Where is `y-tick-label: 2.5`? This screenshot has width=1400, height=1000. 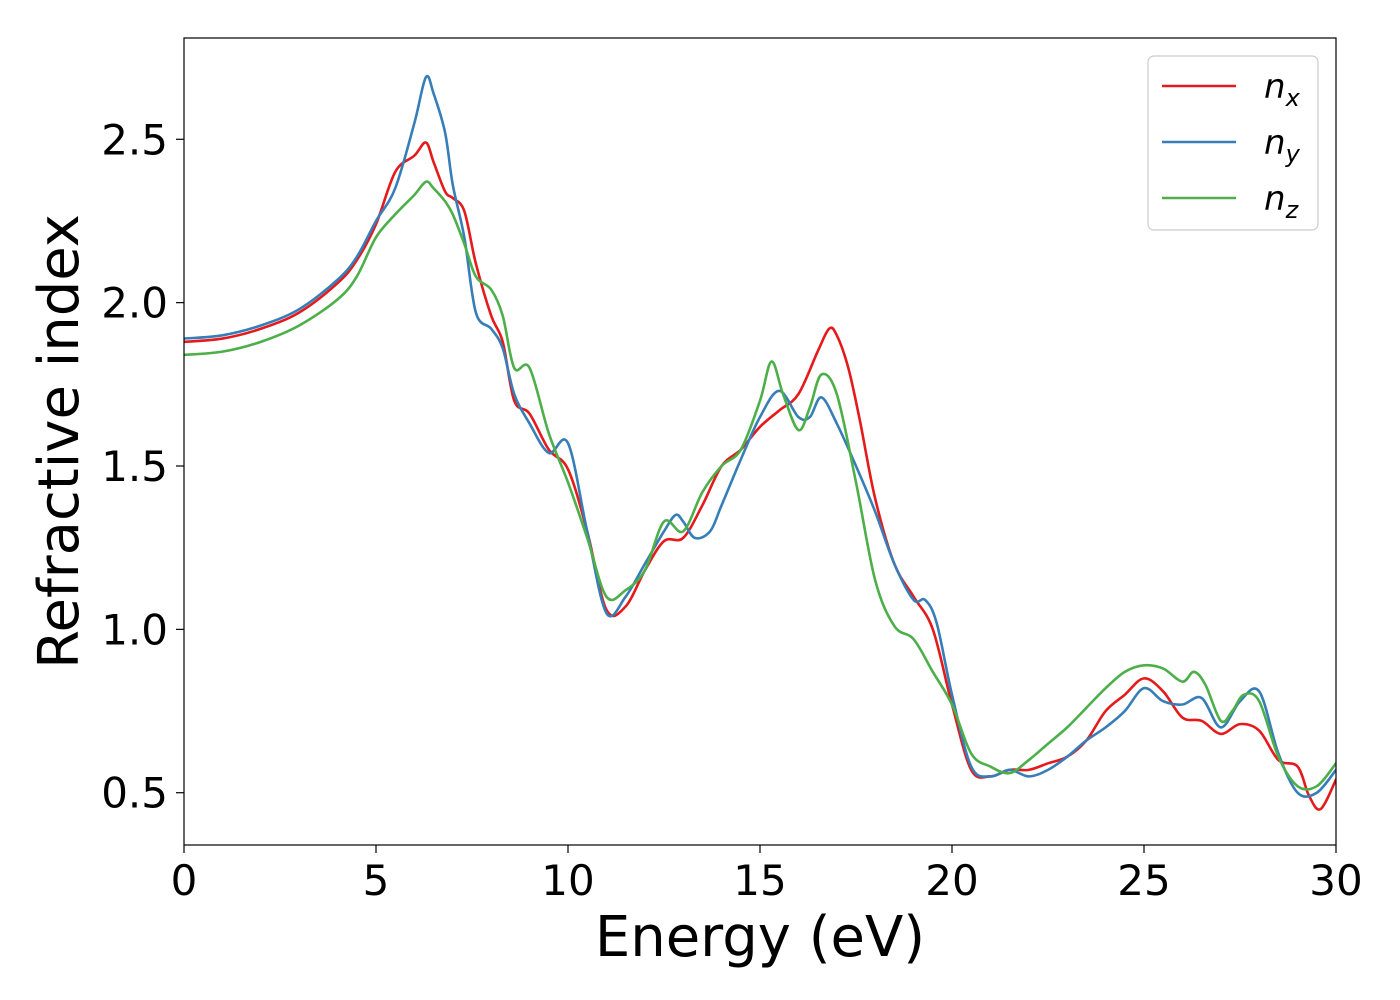
y-tick-label: 2.5 is located at coordinates (134, 139).